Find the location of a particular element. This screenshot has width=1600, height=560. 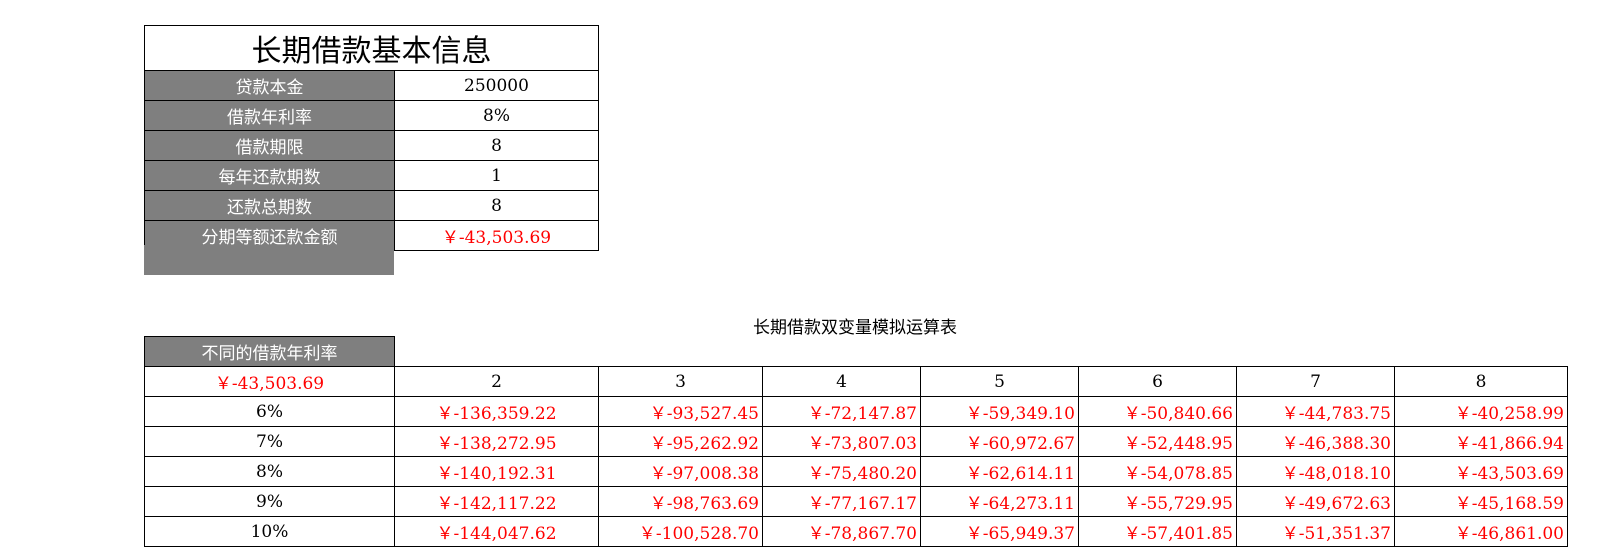

period-header: 6 is located at coordinates (1157, 381).